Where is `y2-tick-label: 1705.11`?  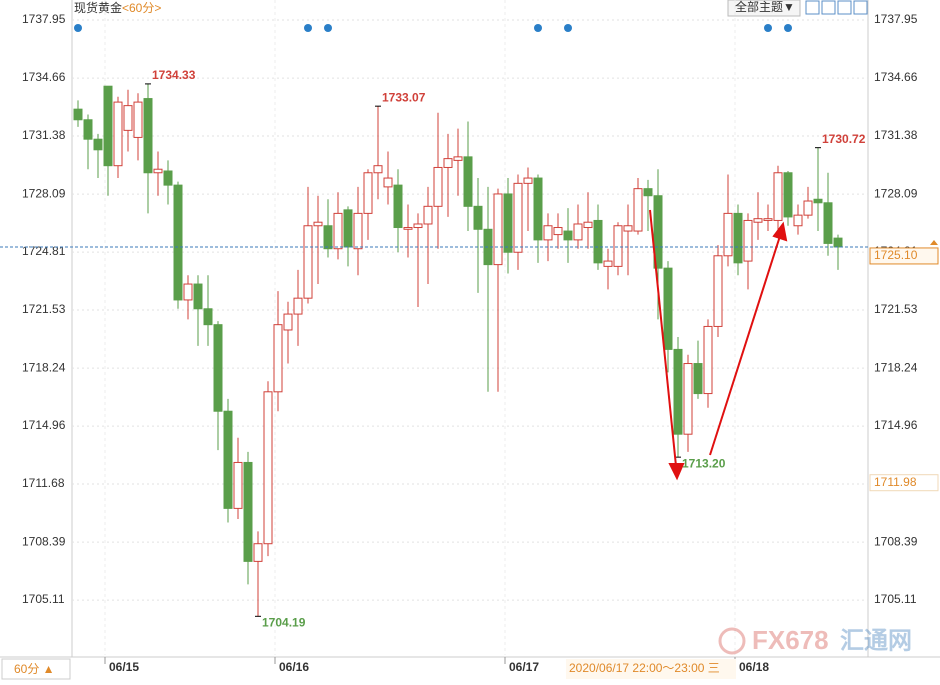
y2-tick-label: 1705.11 is located at coordinates (895, 599).